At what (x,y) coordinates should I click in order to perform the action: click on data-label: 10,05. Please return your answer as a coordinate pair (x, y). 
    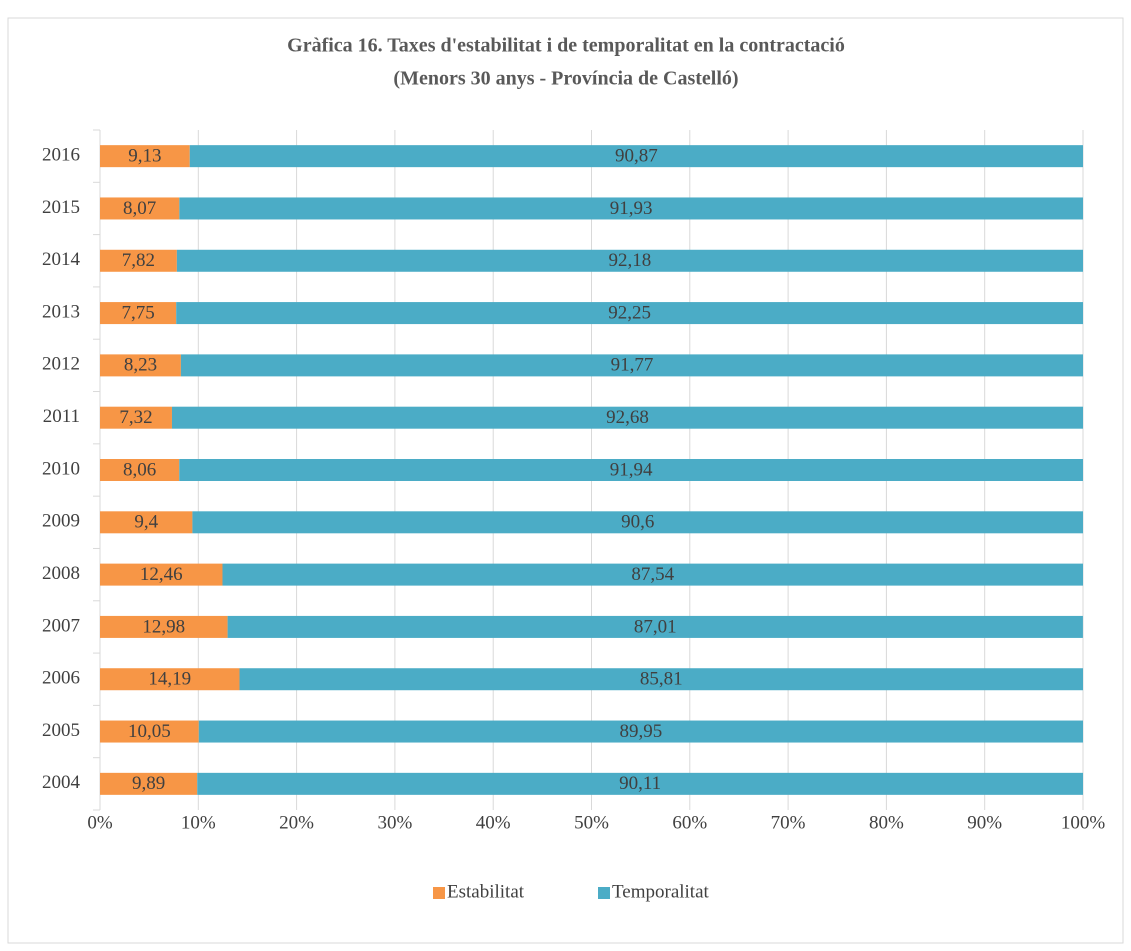
    Looking at the image, I should click on (149, 731).